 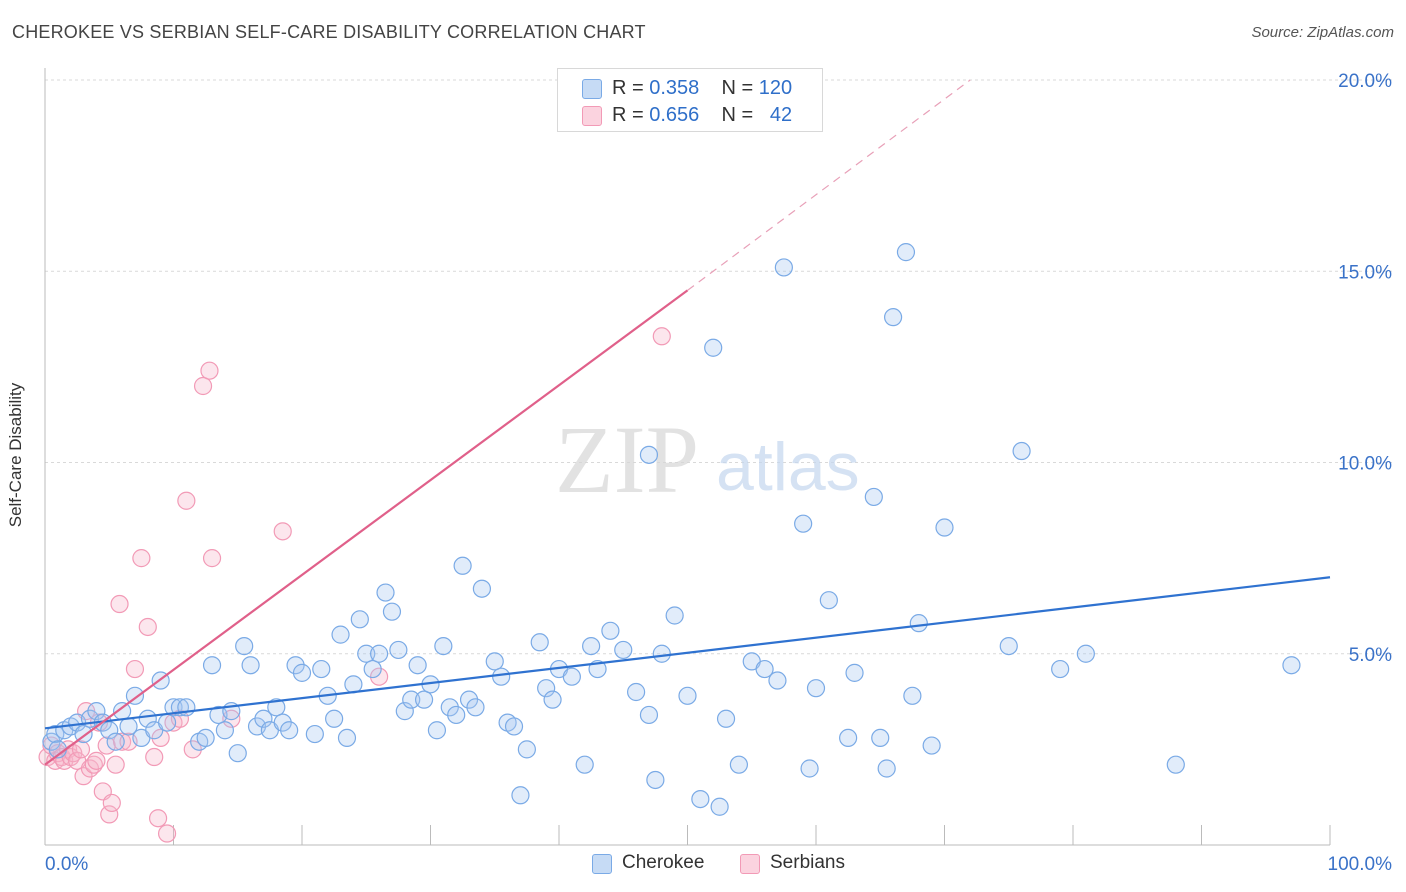 I want to click on legend-n-value: 42, so click(x=781, y=115).